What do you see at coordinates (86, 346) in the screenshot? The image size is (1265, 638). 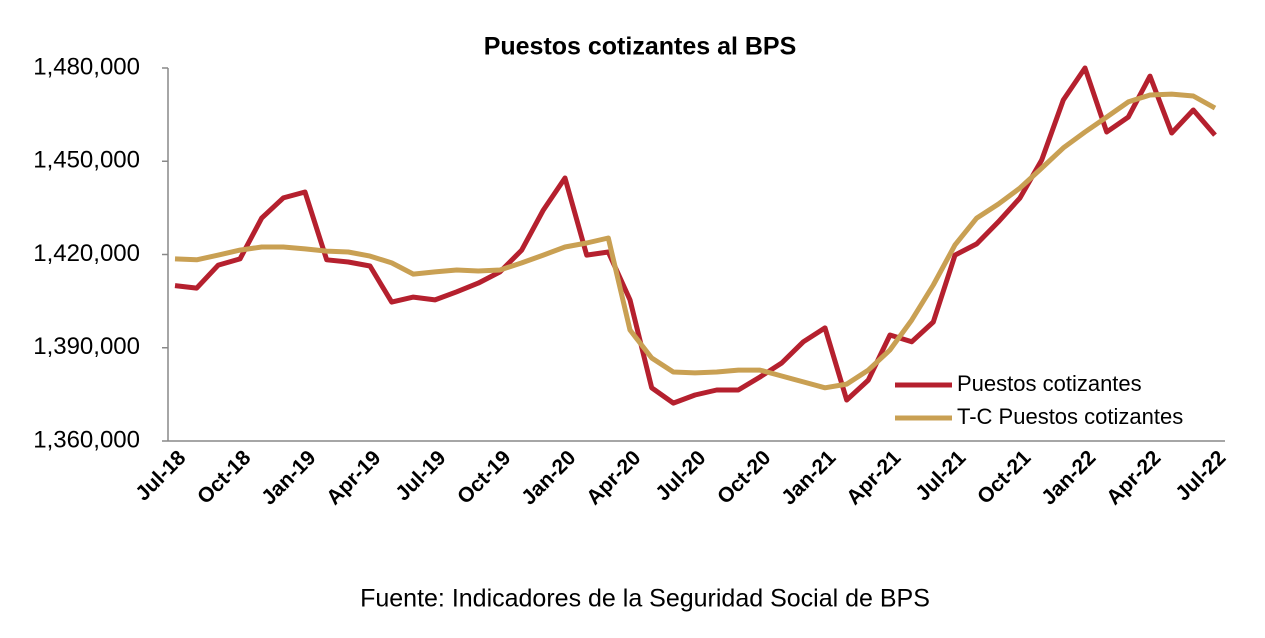 I see `y-tick-label: 1,390,000` at bounding box center [86, 346].